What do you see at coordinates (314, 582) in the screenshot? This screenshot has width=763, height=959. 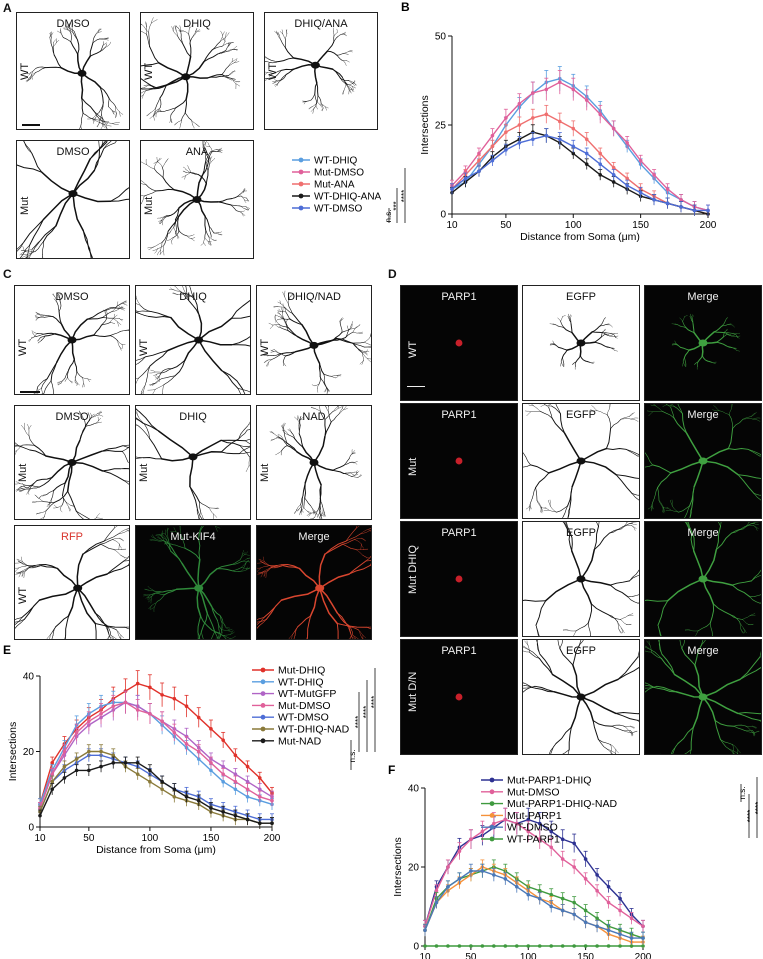 I see `panel-c-image-merge: Merge` at bounding box center [314, 582].